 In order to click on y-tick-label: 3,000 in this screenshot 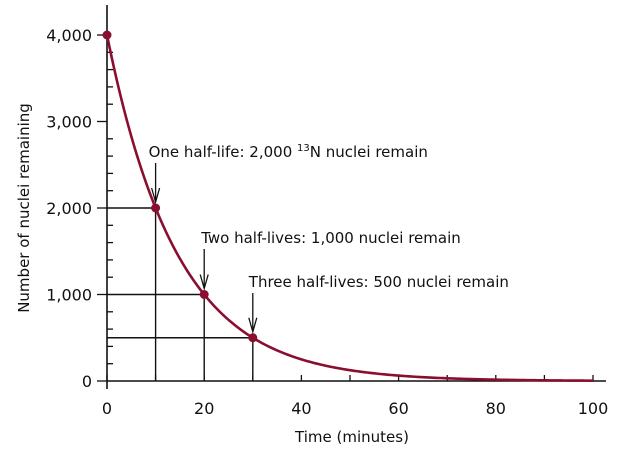, I will do `click(69, 122)`.